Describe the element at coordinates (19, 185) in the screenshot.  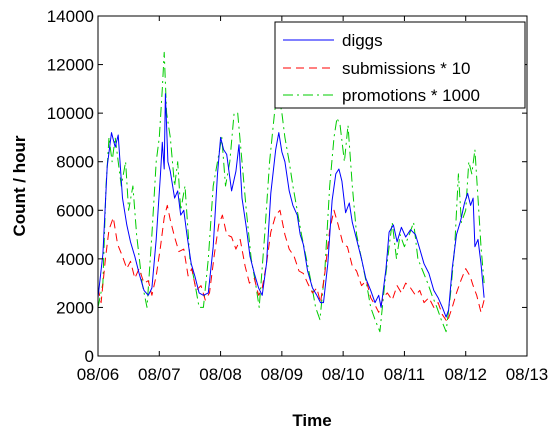
I see `y-axis-title: Count / hour` at that location.